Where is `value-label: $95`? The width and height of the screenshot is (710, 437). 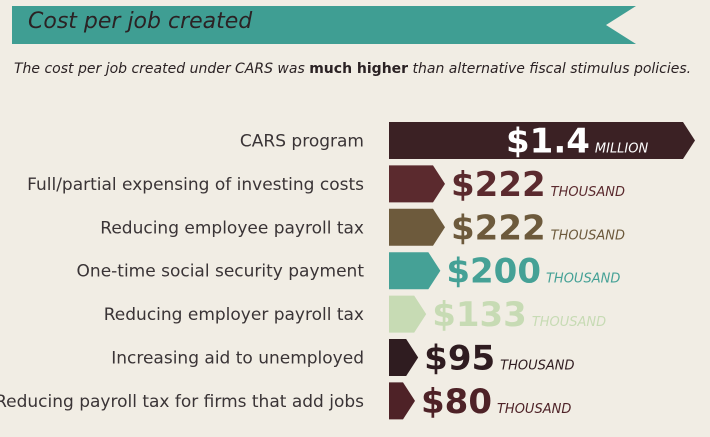 value-label: $95 is located at coordinates (459, 359).